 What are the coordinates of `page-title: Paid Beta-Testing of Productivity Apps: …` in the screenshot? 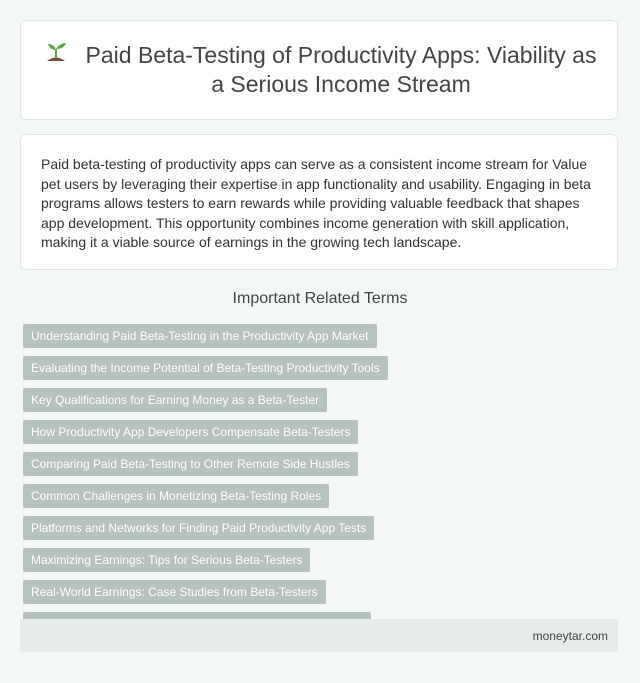 It's located at (341, 69).